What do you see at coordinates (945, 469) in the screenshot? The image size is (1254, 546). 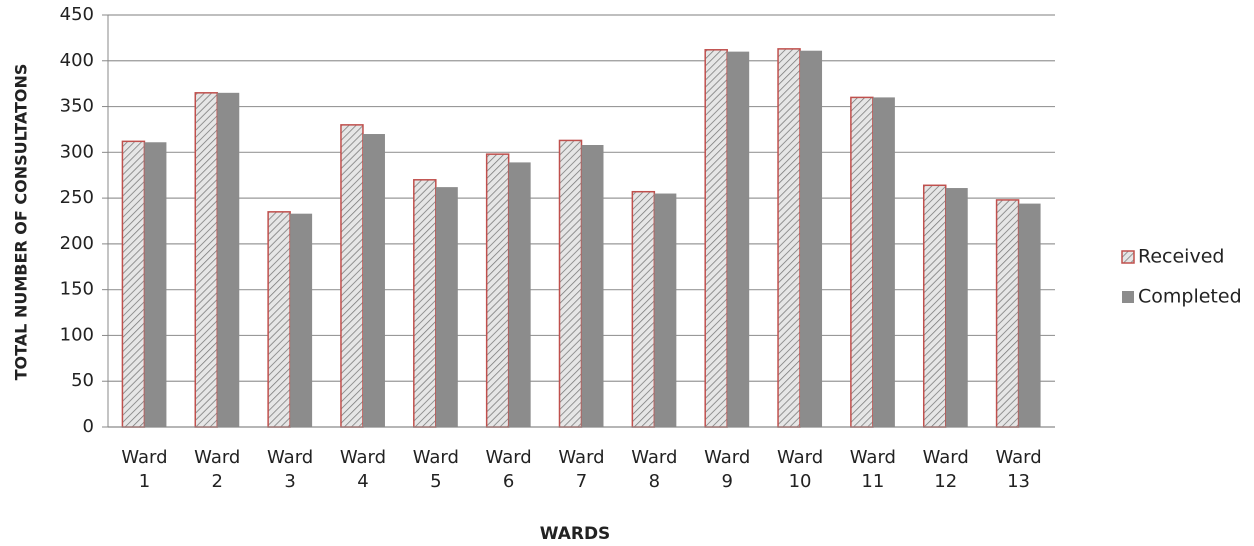 I see `x-tick-label: Ward 12` at bounding box center [945, 469].